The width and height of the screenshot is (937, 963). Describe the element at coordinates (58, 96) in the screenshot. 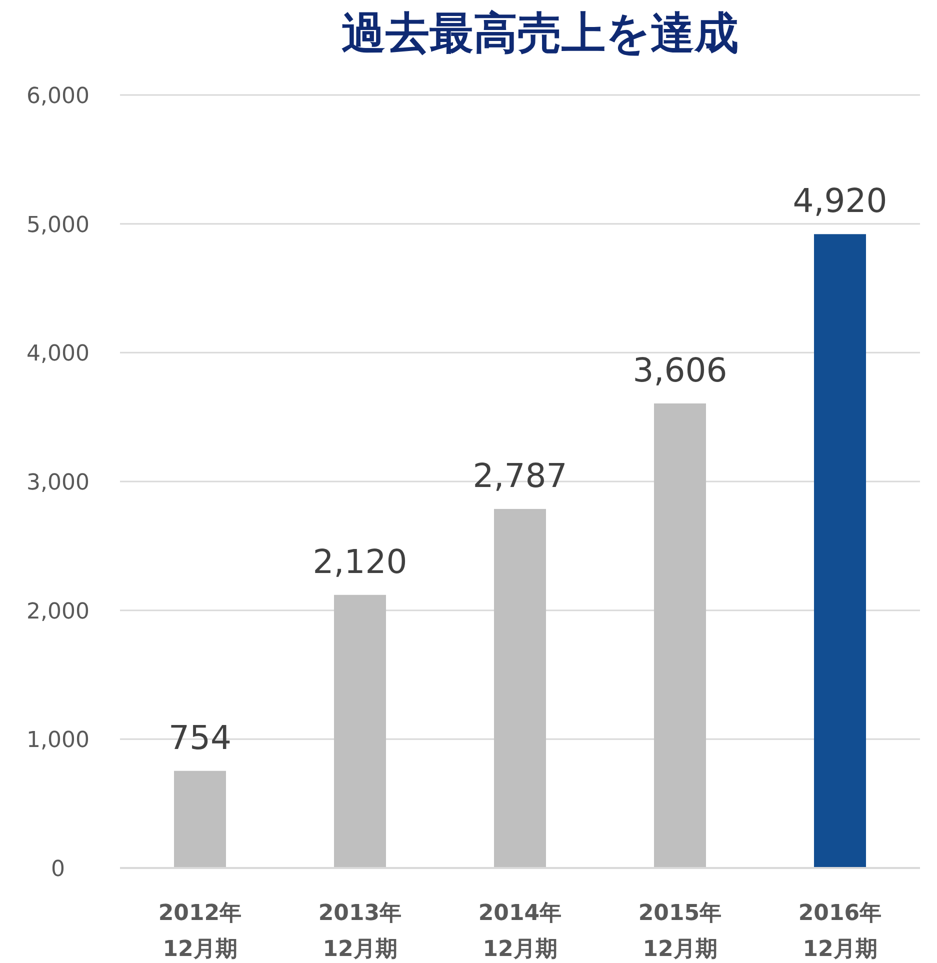

I see `y-tick-label: 6,000` at that location.